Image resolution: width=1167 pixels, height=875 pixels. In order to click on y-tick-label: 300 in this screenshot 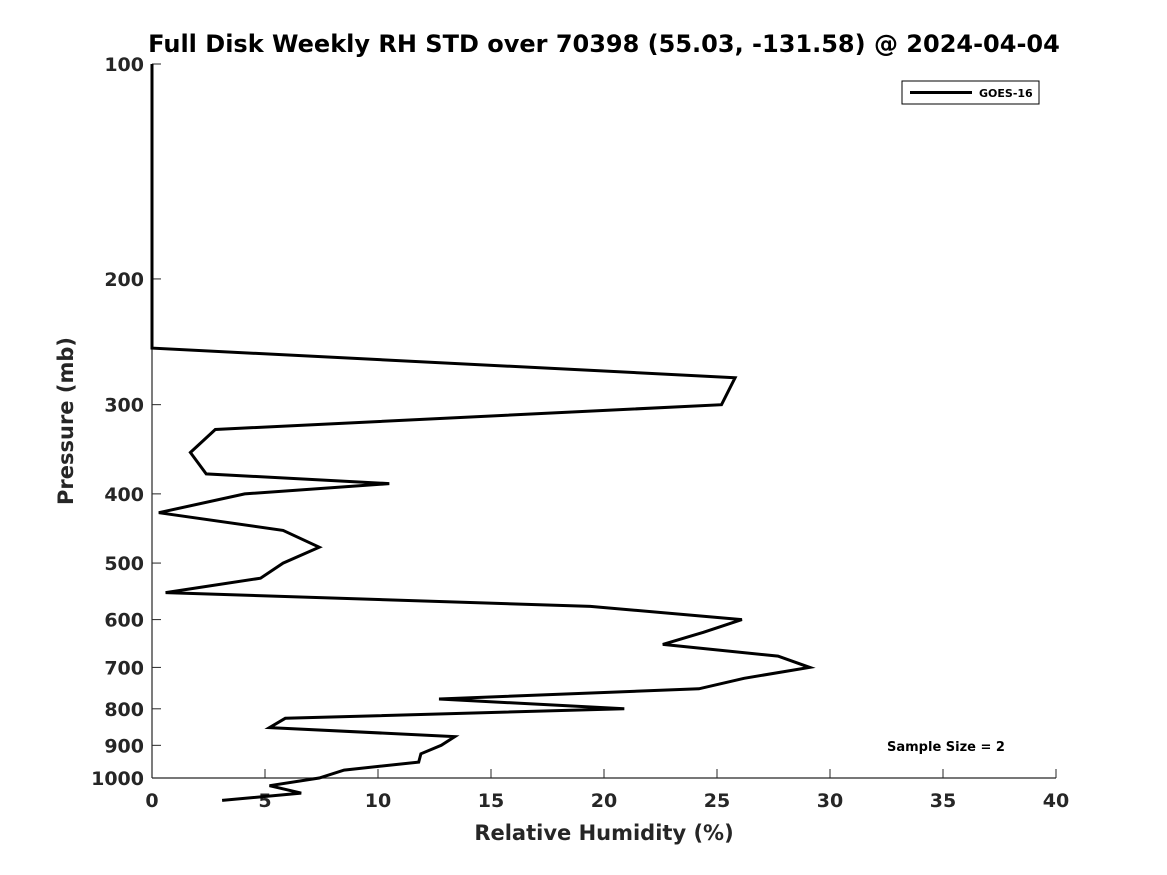, I will do `click(124, 406)`.